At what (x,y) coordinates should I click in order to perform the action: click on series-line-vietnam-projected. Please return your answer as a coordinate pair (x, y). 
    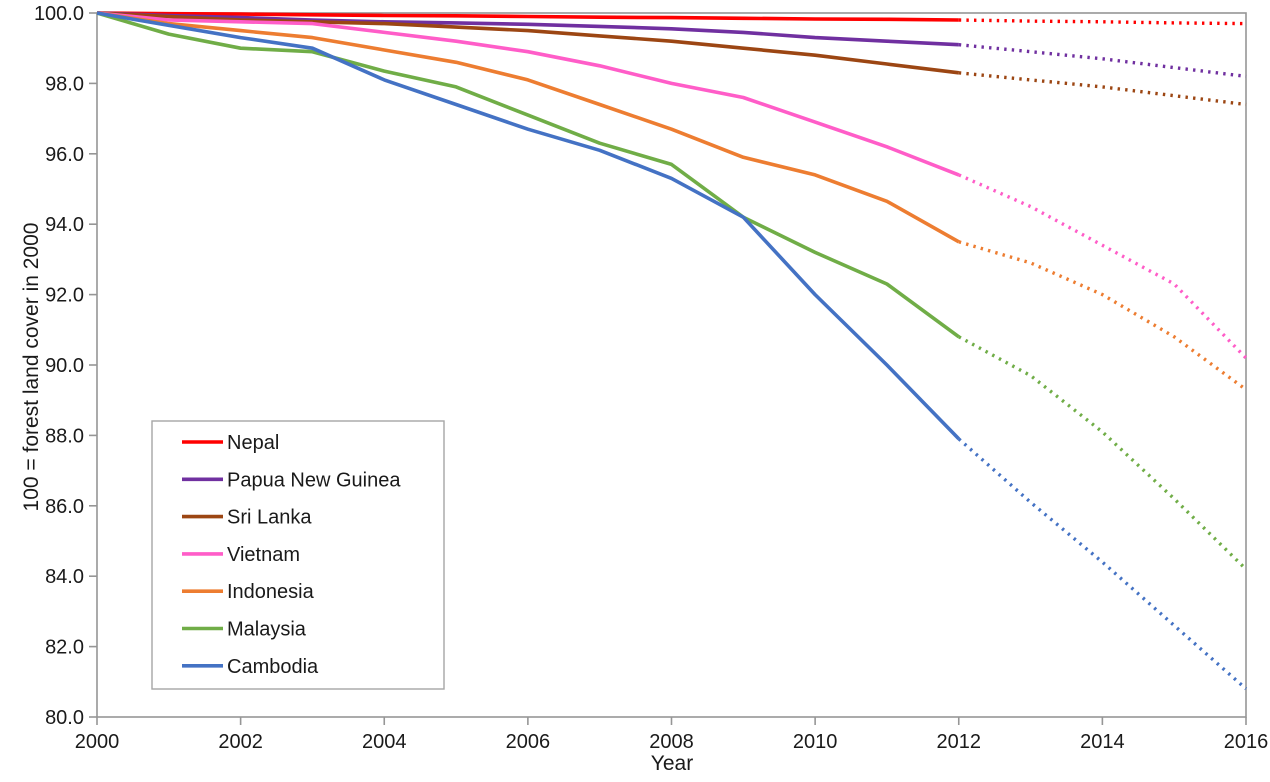
    Looking at the image, I should click on (1103, 266).